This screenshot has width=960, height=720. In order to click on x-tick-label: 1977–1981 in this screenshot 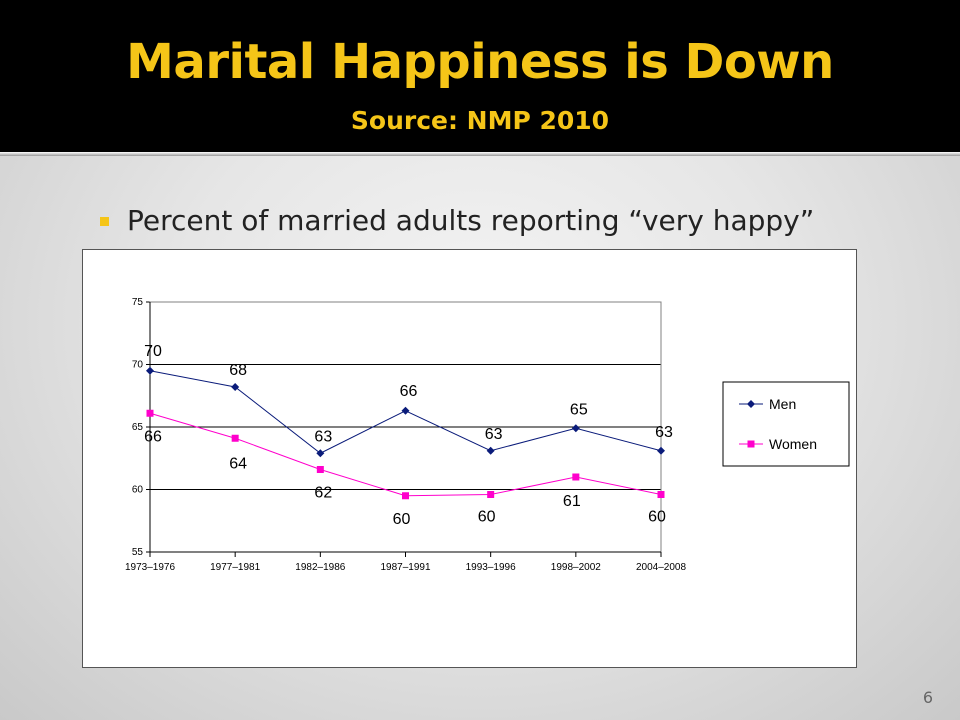, I will do `click(235, 567)`.